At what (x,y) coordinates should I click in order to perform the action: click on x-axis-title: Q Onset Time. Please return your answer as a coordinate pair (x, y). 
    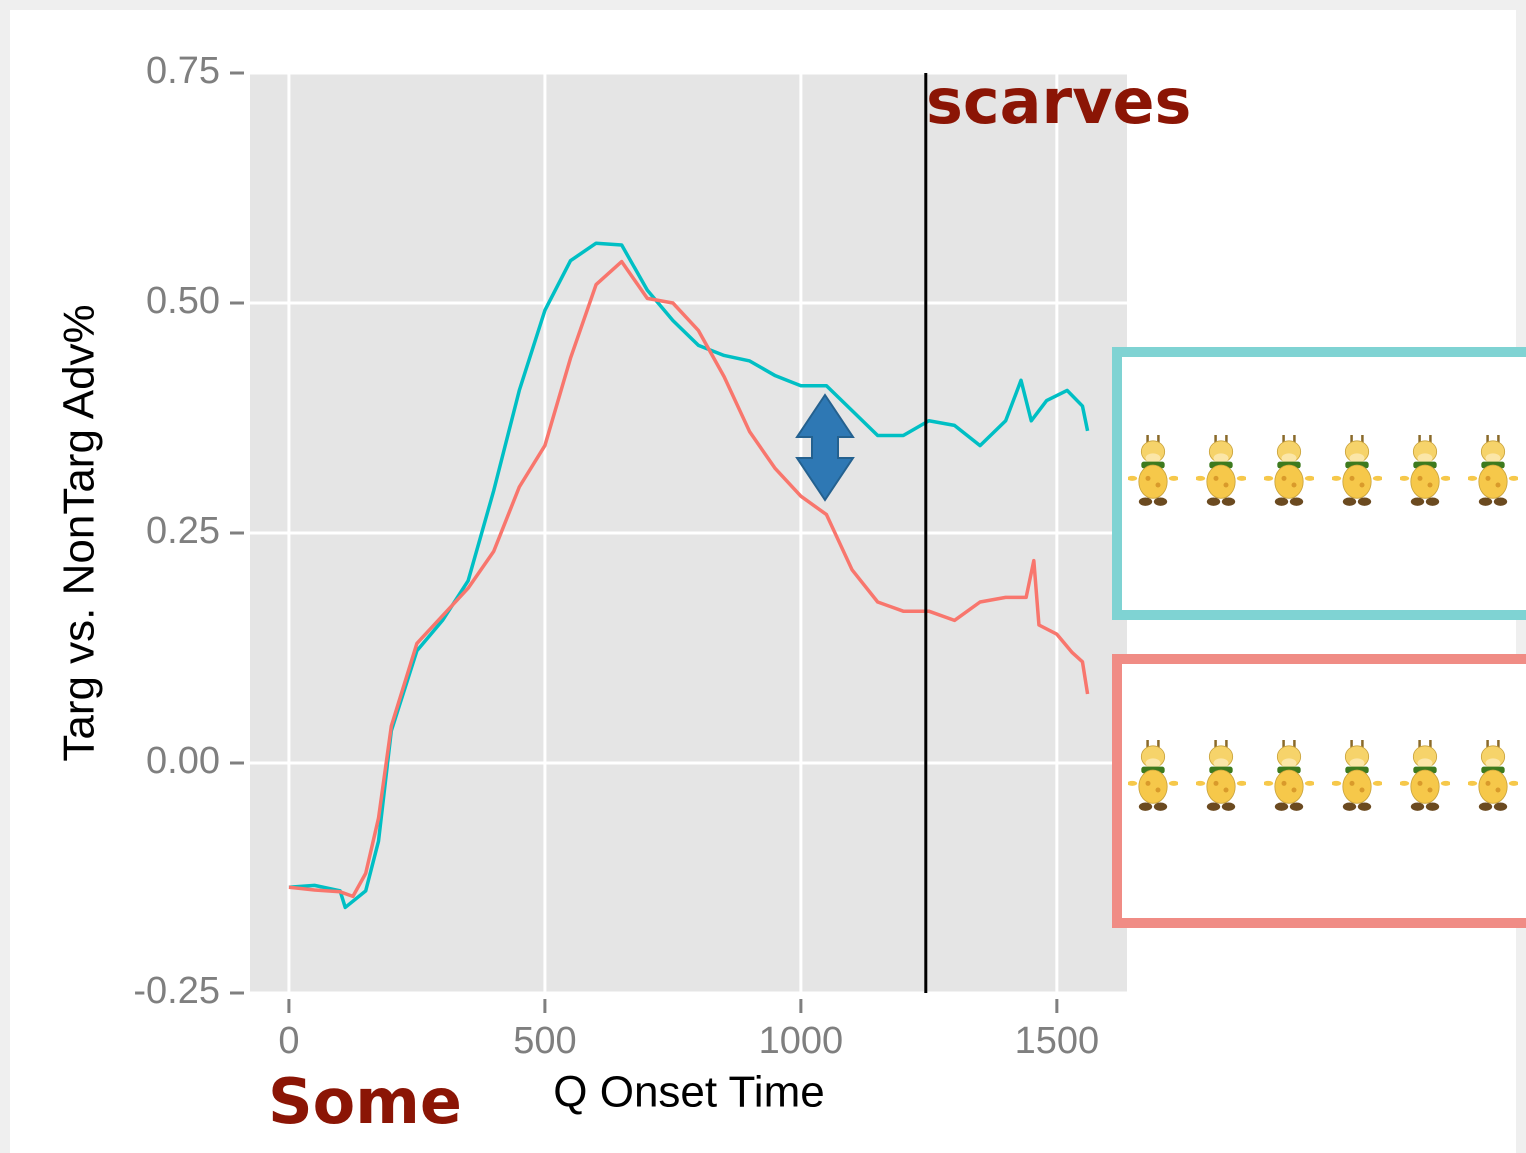
    Looking at the image, I should click on (688, 1092).